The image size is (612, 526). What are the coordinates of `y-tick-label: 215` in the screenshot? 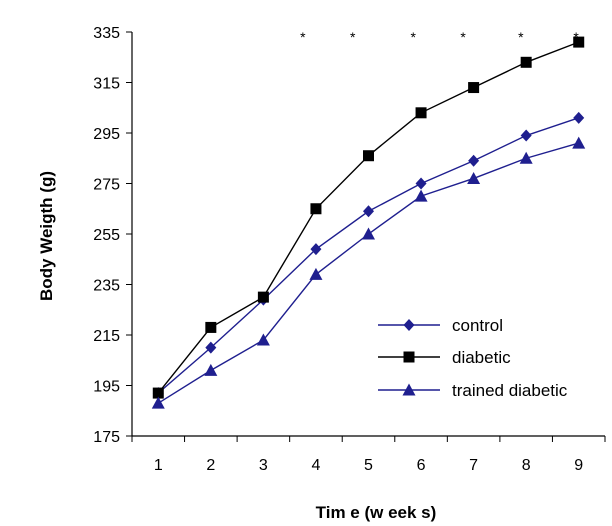 It's located at (106, 336).